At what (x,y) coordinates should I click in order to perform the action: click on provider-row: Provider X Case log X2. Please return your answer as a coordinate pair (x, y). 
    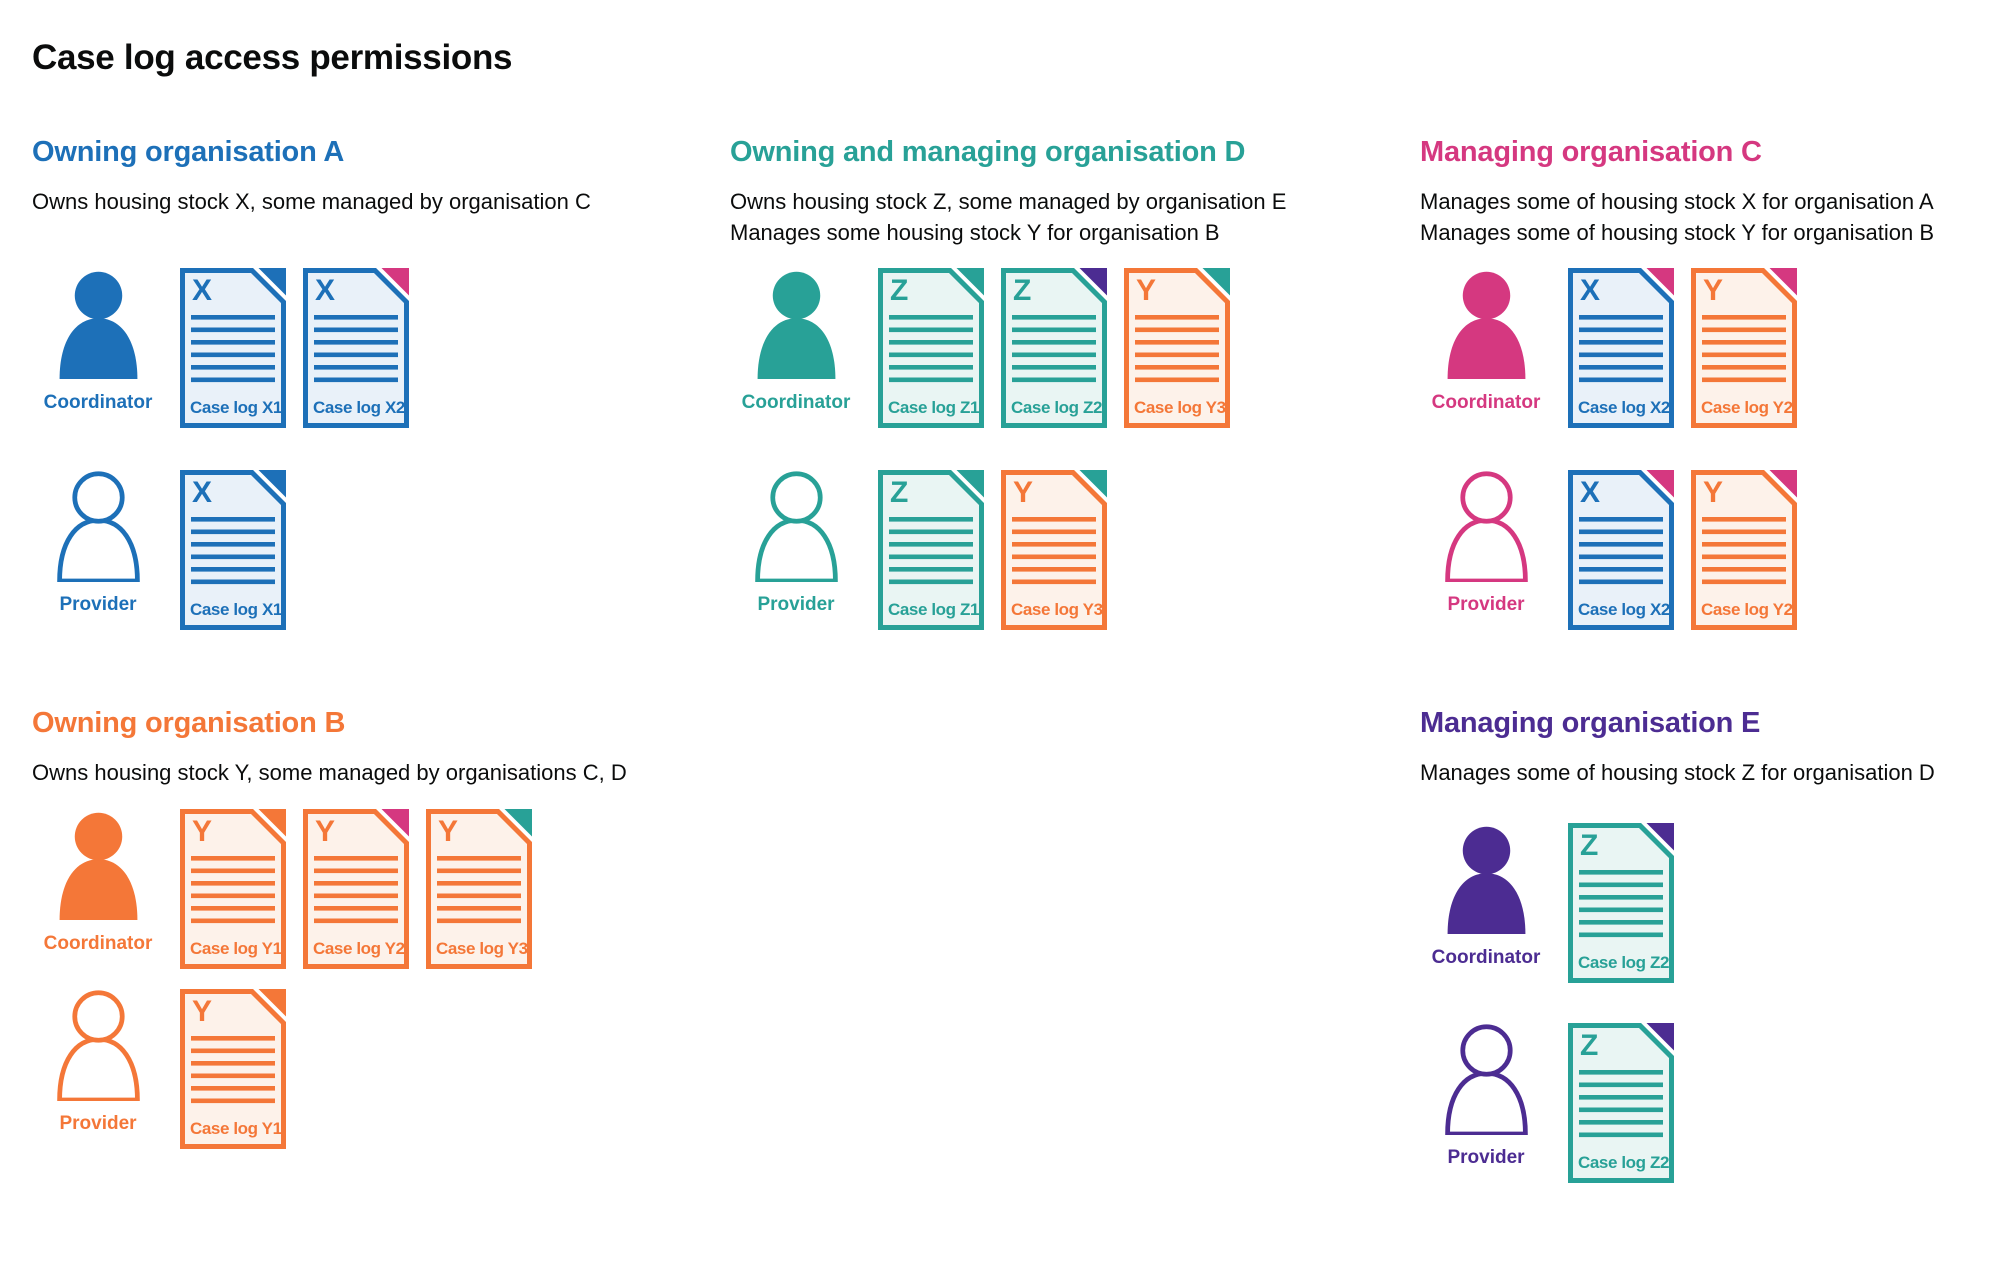
    Looking at the image, I should click on (1617, 550).